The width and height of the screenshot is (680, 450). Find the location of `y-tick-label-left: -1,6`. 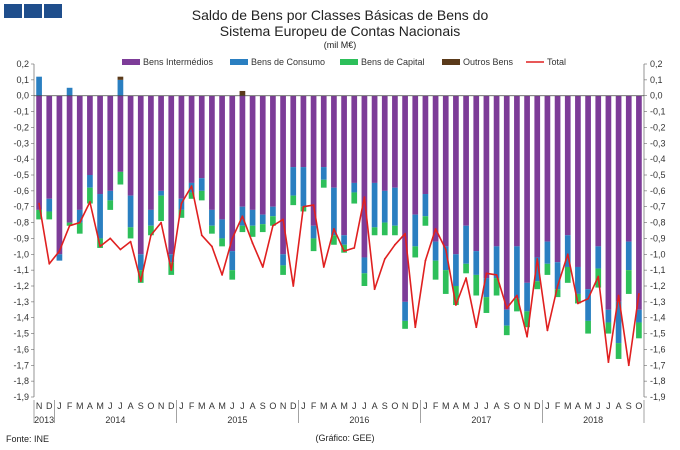

y-tick-label-left: -1,6 is located at coordinates (21, 349).